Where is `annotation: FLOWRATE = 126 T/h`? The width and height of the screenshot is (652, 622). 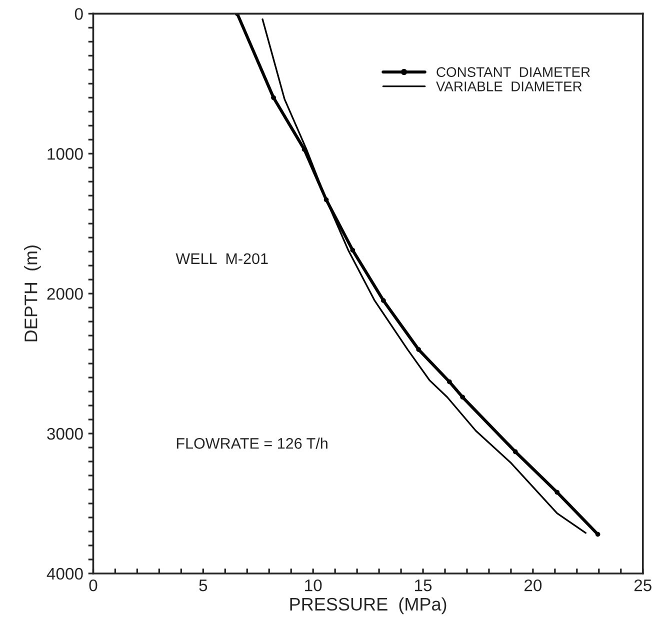
annotation: FLOWRATE = 126 T/h is located at coordinates (252, 443).